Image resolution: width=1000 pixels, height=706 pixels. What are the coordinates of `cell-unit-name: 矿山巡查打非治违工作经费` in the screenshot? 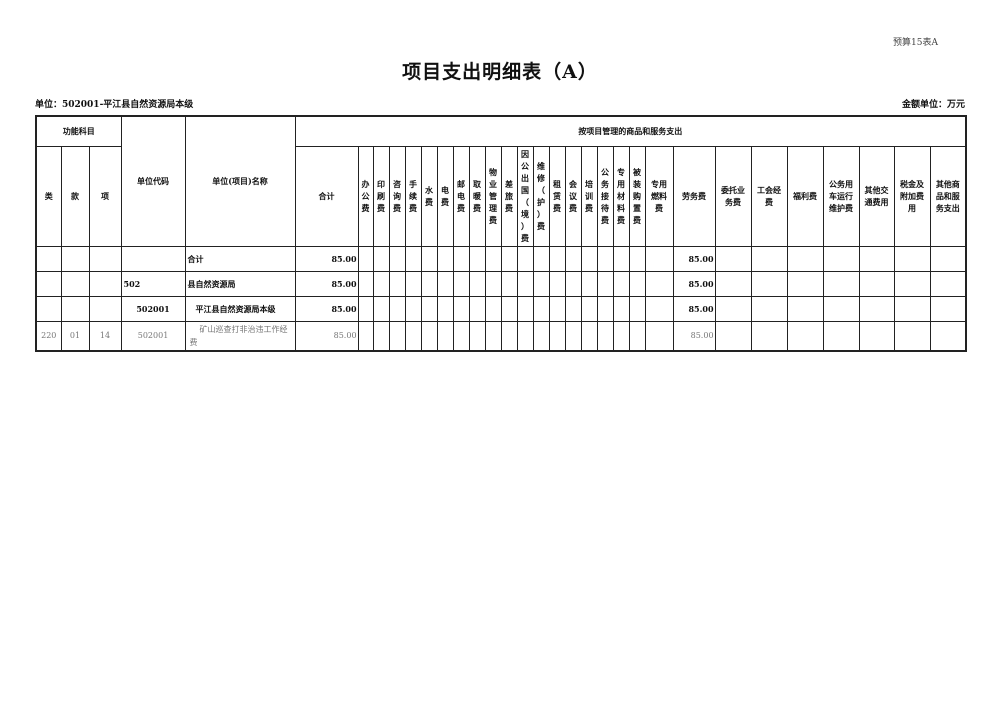 It's located at (240, 335).